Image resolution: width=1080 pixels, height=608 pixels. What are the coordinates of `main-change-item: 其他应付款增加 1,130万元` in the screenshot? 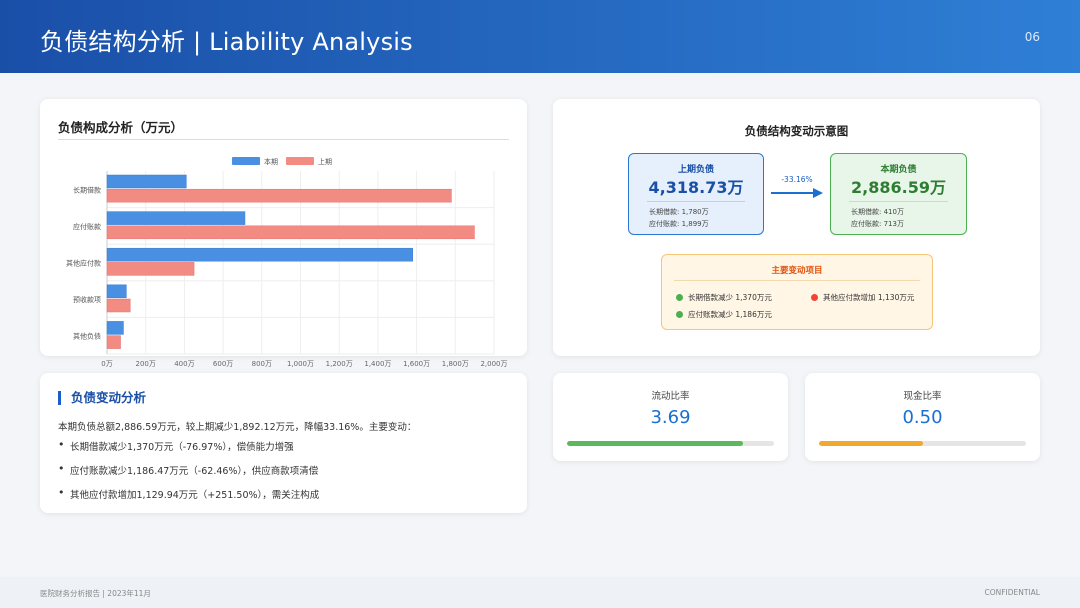 It's located at (862, 297).